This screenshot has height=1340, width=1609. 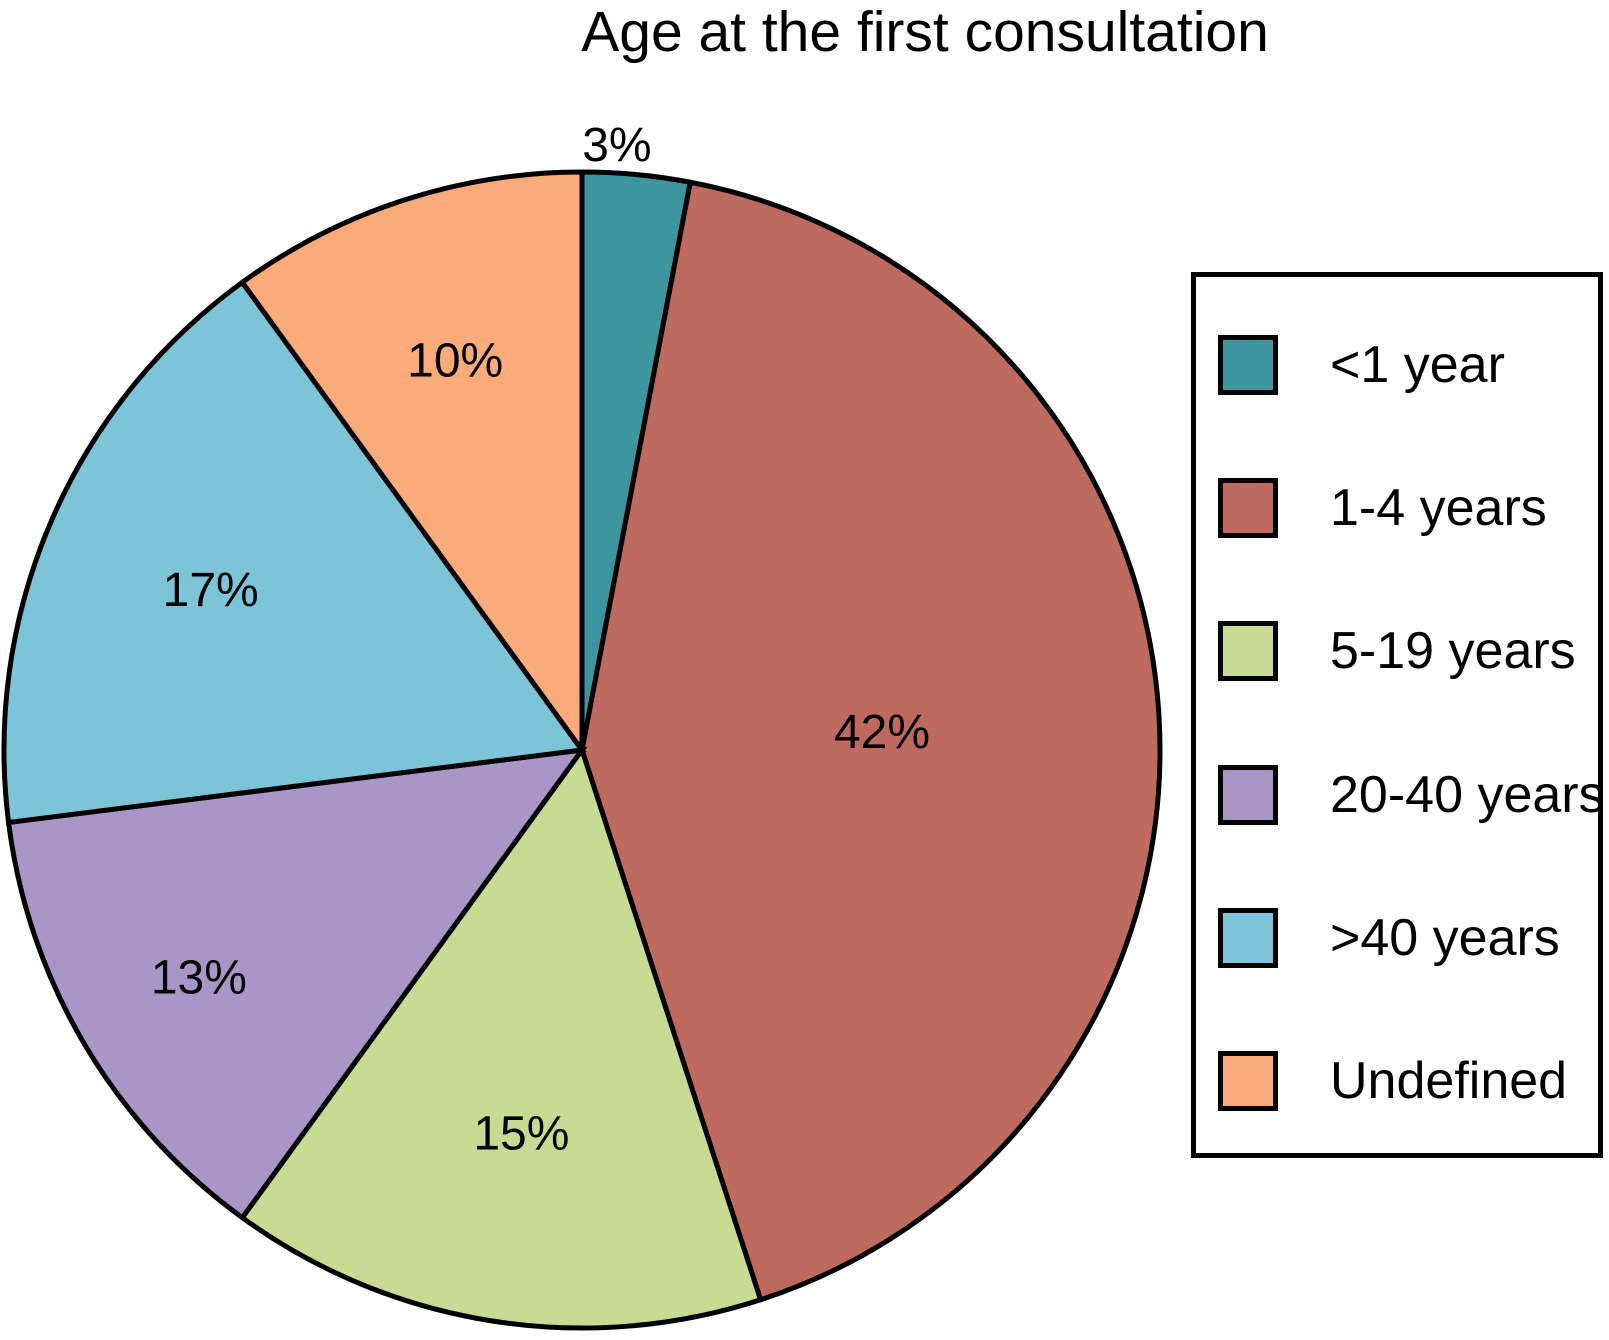 I want to click on slice-percent-label: 3%, so click(x=616, y=145).